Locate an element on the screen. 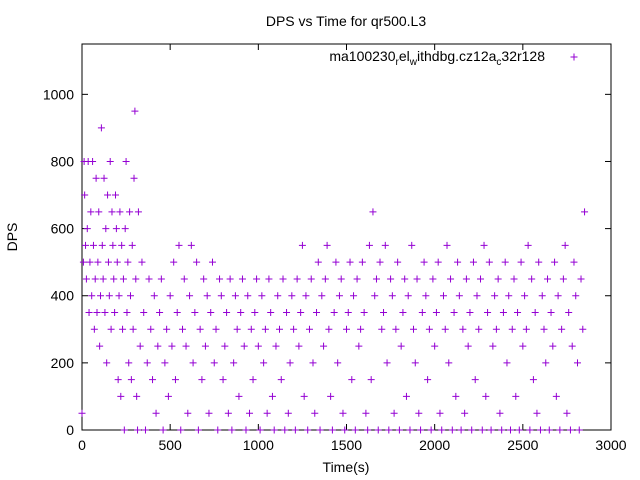 Image resolution: width=640 pixels, height=480 pixels. y-tick-label: 200 is located at coordinates (63, 363).